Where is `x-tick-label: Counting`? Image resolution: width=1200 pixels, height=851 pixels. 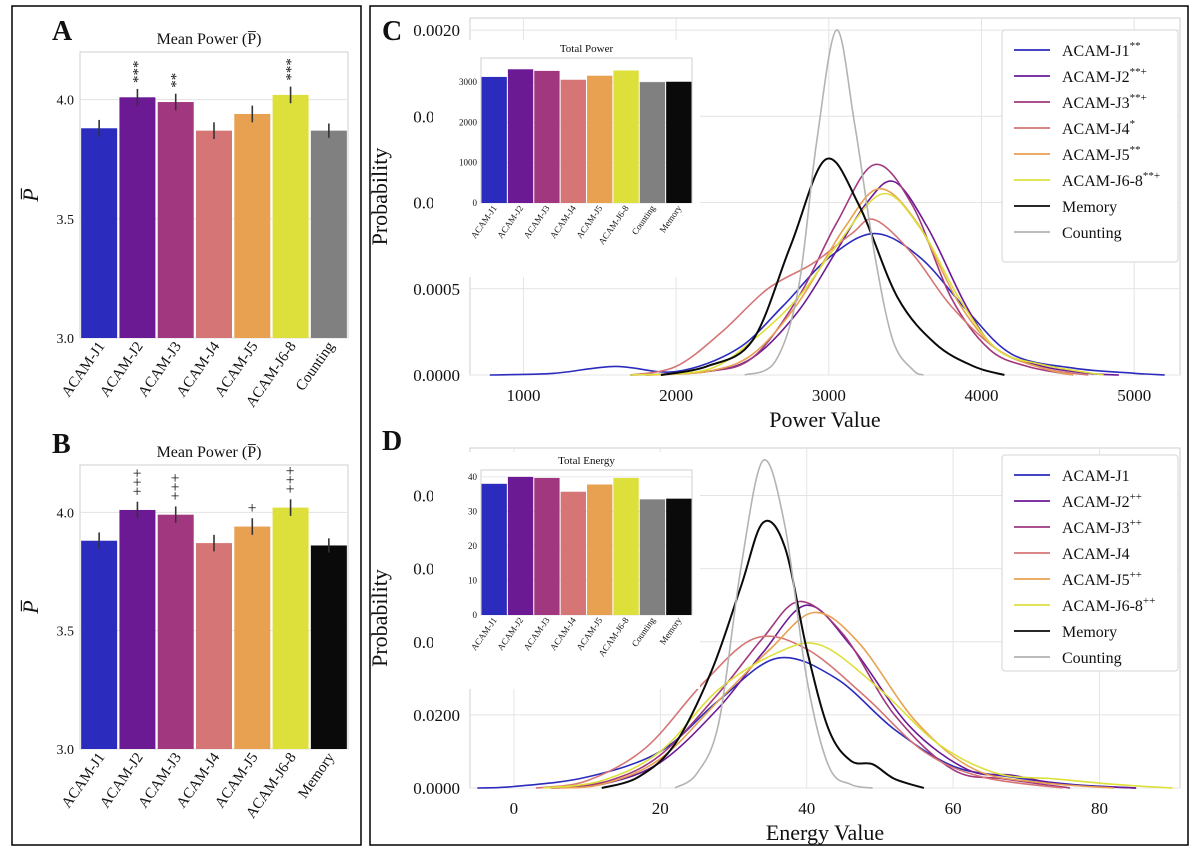 x-tick-label: Counting is located at coordinates (315, 366).